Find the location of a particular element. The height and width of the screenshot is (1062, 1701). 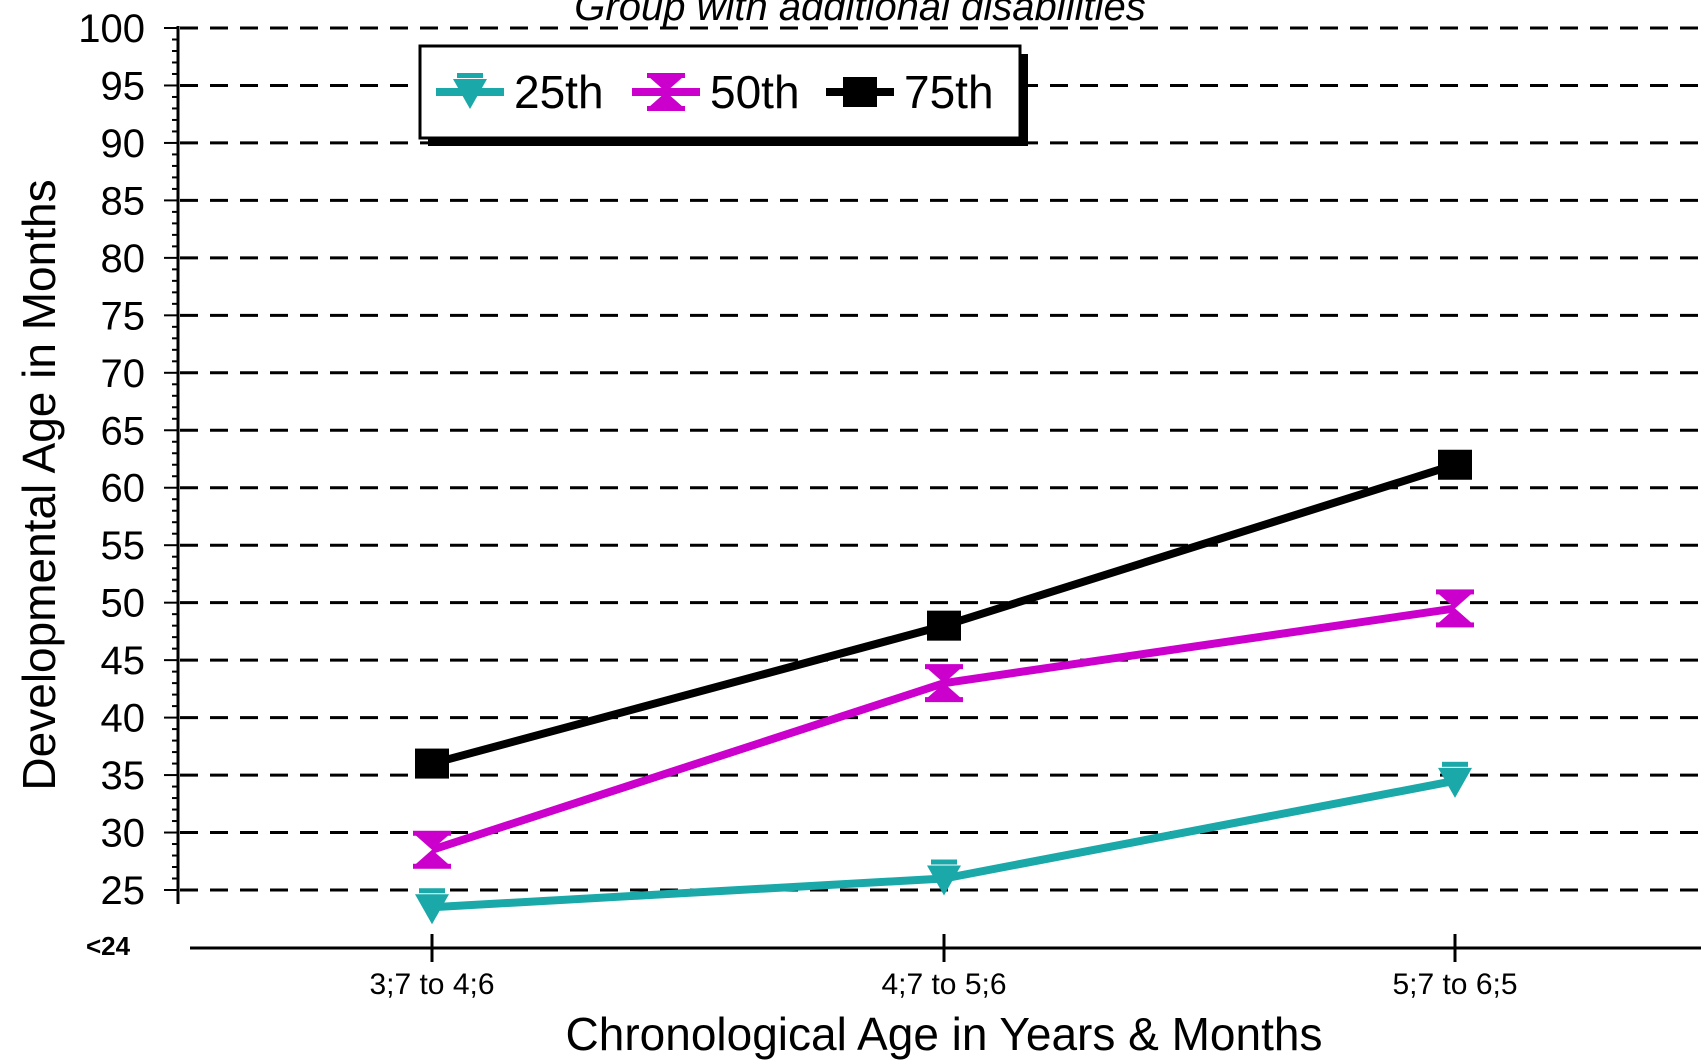

y-axis-title: Developmental Age in Months is located at coordinates (39, 484).